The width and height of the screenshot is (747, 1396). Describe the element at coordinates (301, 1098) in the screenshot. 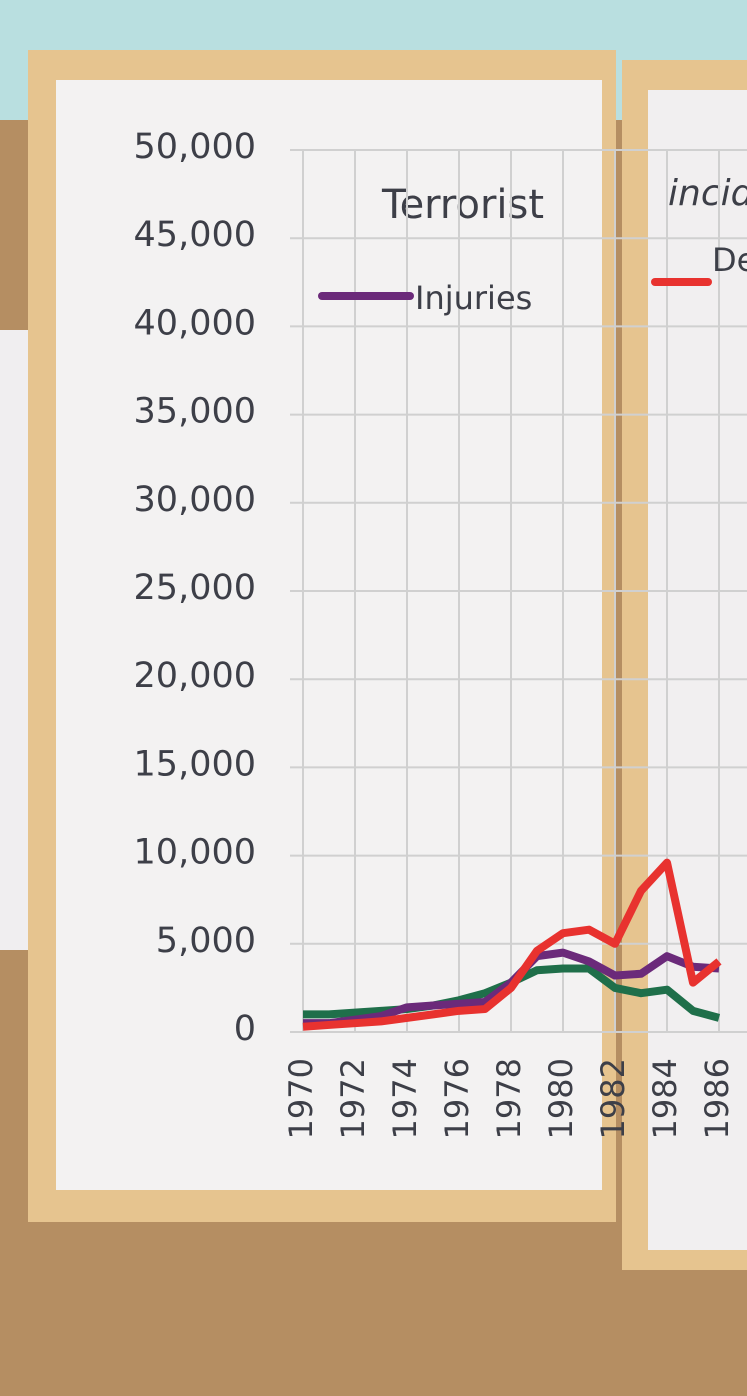

I see `x-tick-label: 1970` at that location.